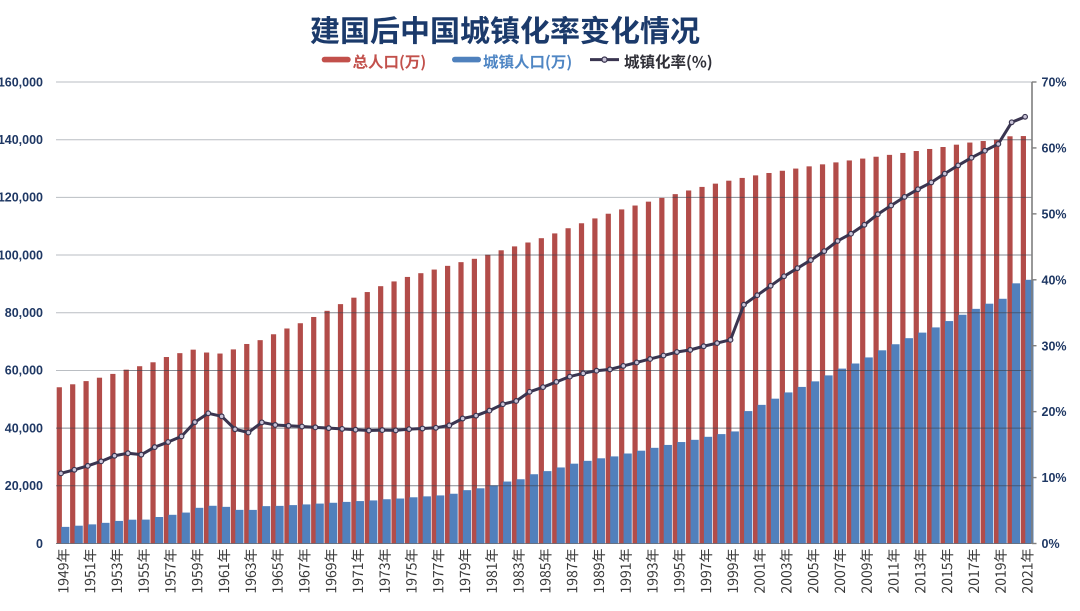 The height and width of the screenshot is (611, 1080). What do you see at coordinates (1054, 214) in the screenshot?
I see `svg-text: 50%` at bounding box center [1054, 214].